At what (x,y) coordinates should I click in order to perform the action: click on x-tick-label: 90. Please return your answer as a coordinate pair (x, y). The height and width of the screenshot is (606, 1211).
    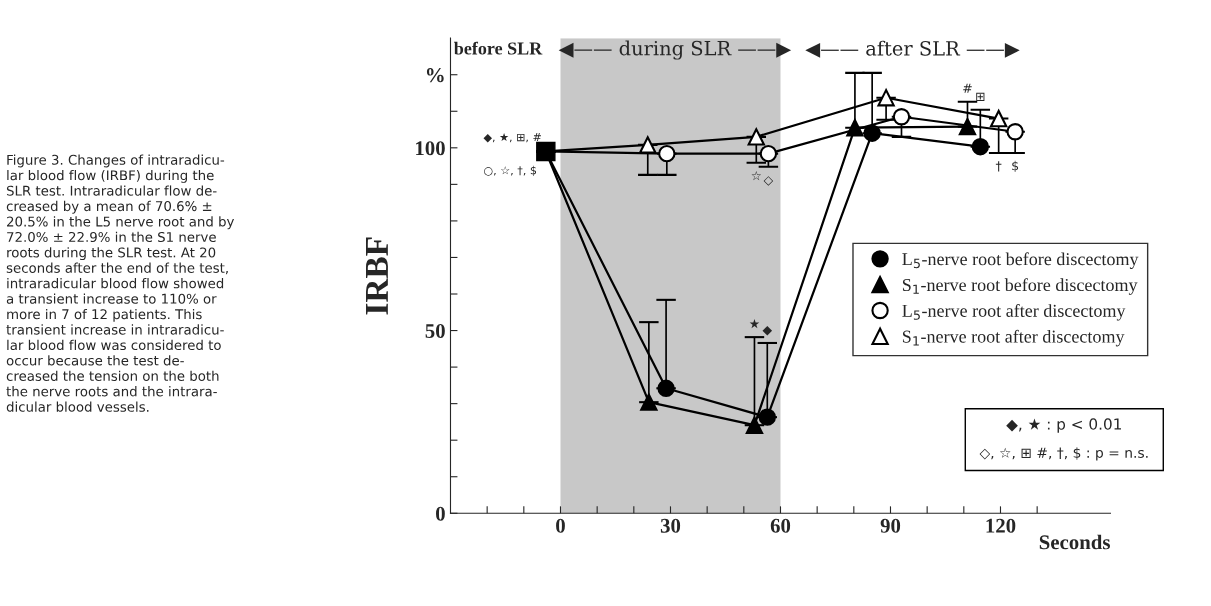
    Looking at the image, I should click on (890, 525).